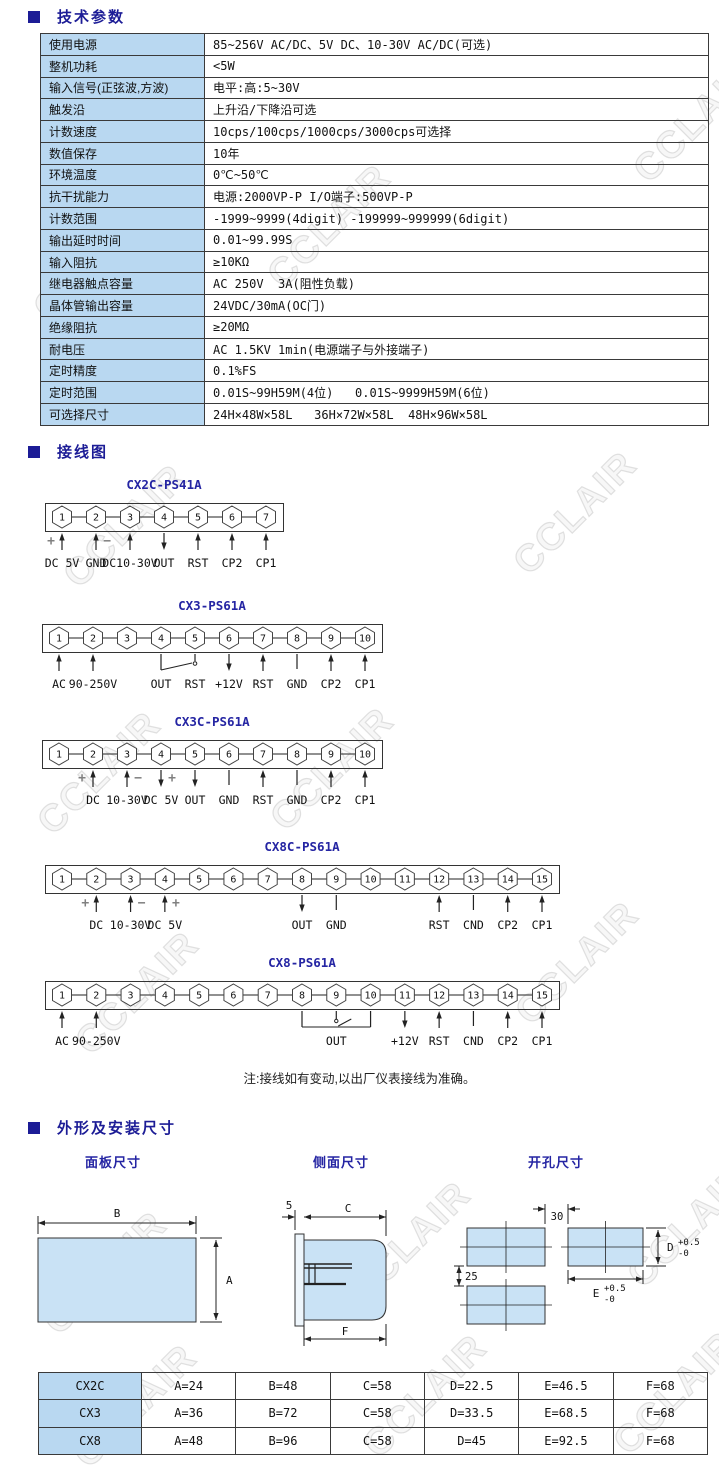 The height and width of the screenshot is (1469, 719). I want to click on size-value: B=48, so click(283, 1386).